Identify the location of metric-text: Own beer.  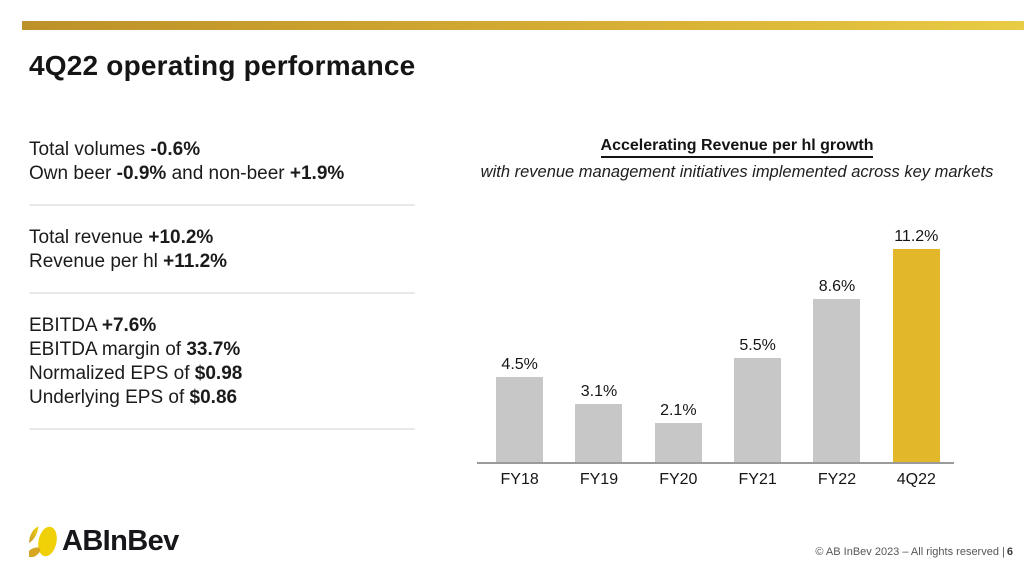
(73, 173).